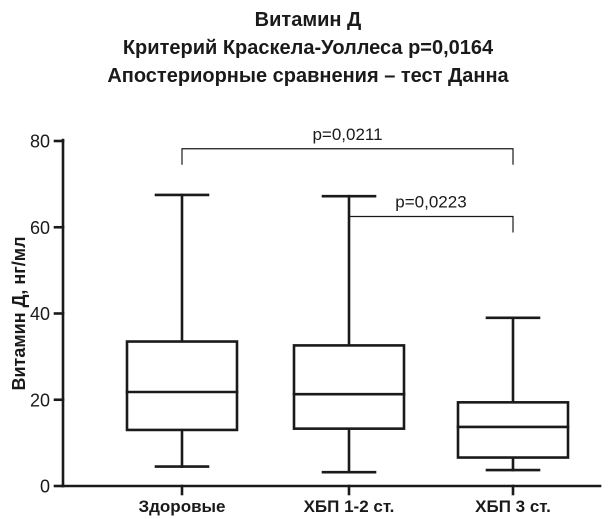 The height and width of the screenshot is (519, 616). What do you see at coordinates (513, 506) in the screenshot?
I see `x-category-label: ХБП 3 ст.` at bounding box center [513, 506].